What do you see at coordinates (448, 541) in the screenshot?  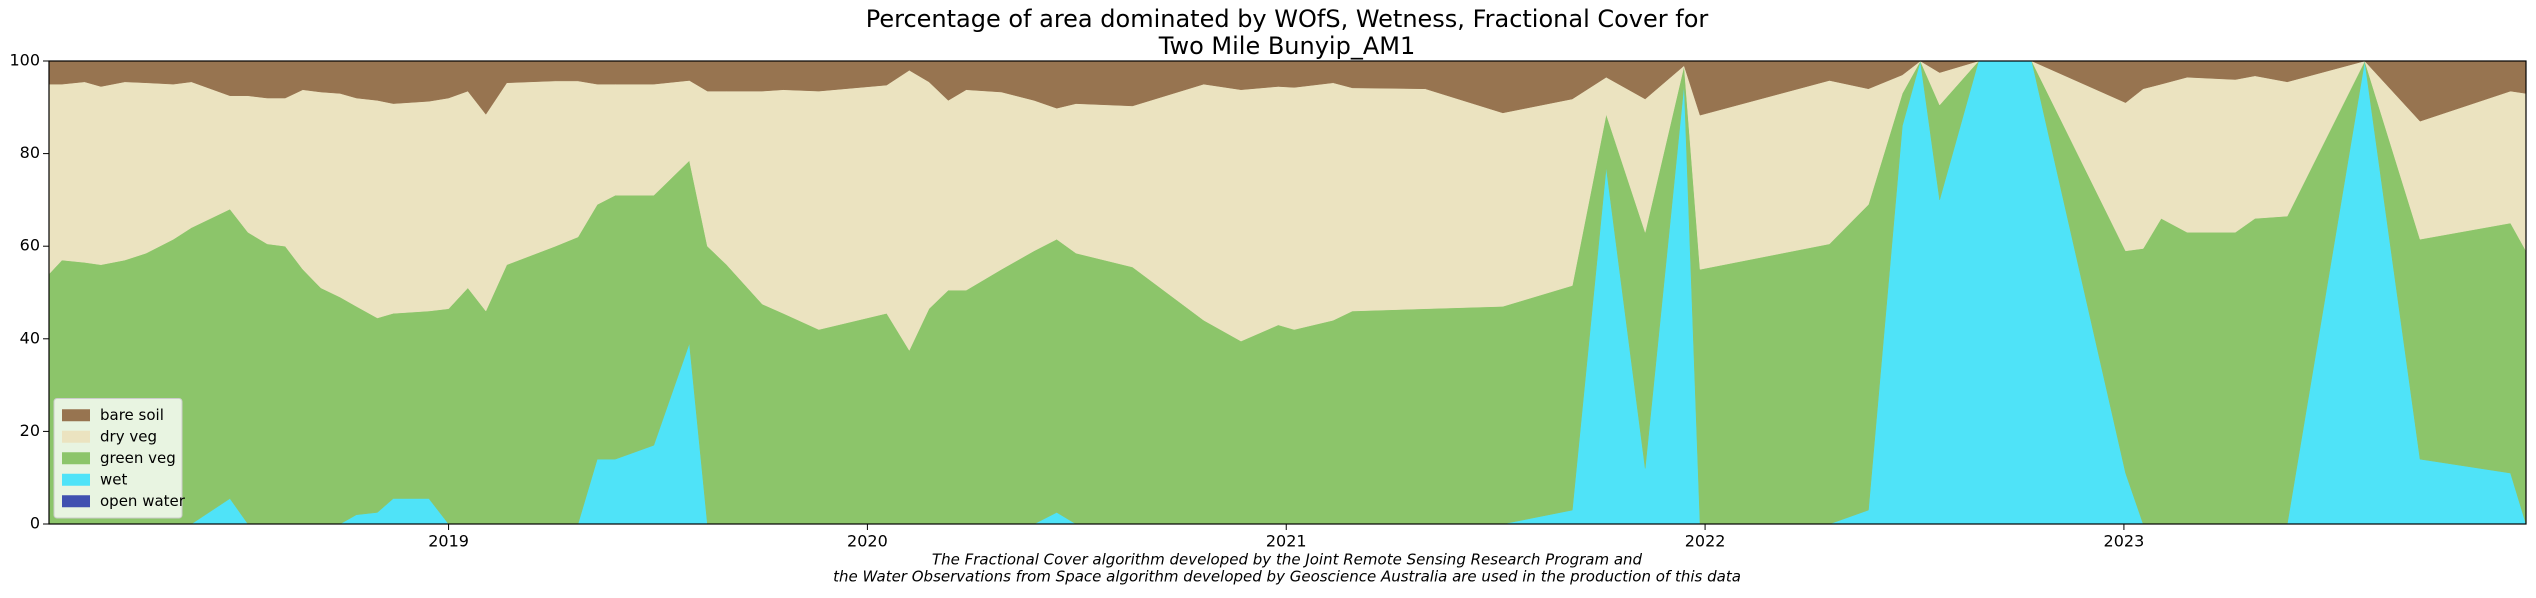 I see `x-tick-label: 2019` at bounding box center [448, 541].